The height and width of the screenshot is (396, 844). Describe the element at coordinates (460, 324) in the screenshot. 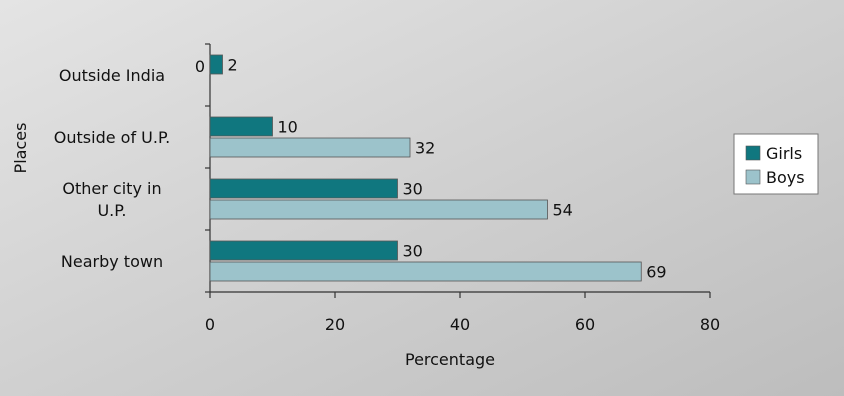

I see `x-tick-label: 40` at that location.